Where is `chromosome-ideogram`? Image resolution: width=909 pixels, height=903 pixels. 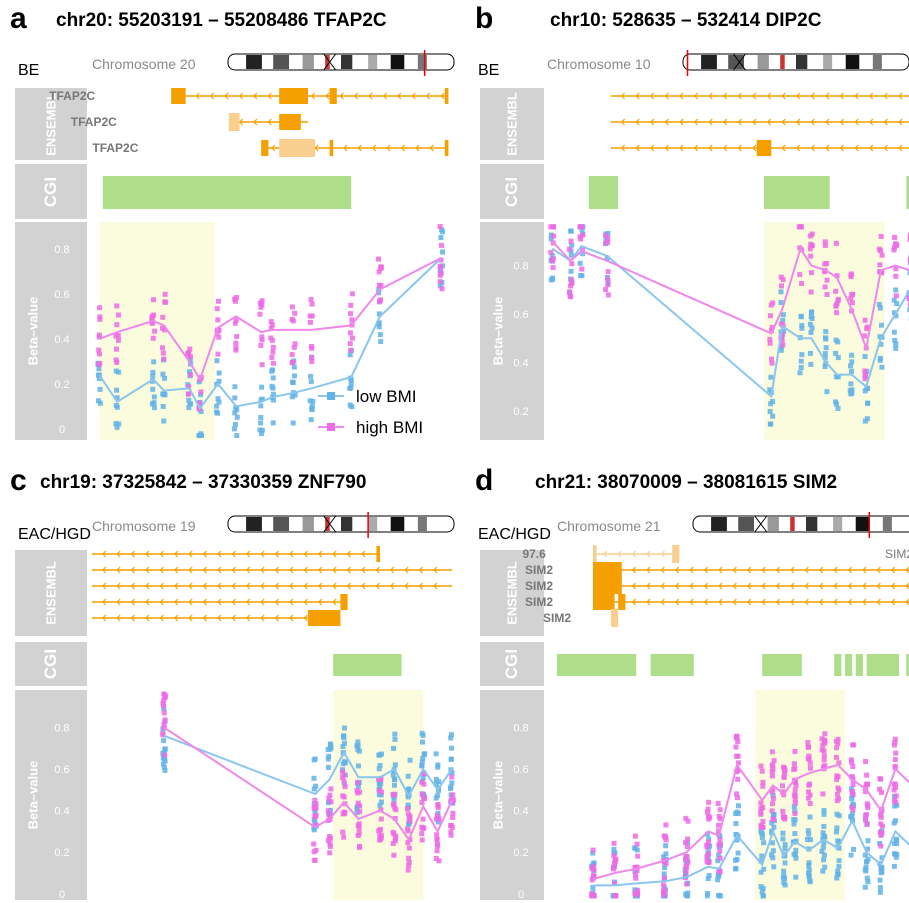 chromosome-ideogram is located at coordinates (341, 63).